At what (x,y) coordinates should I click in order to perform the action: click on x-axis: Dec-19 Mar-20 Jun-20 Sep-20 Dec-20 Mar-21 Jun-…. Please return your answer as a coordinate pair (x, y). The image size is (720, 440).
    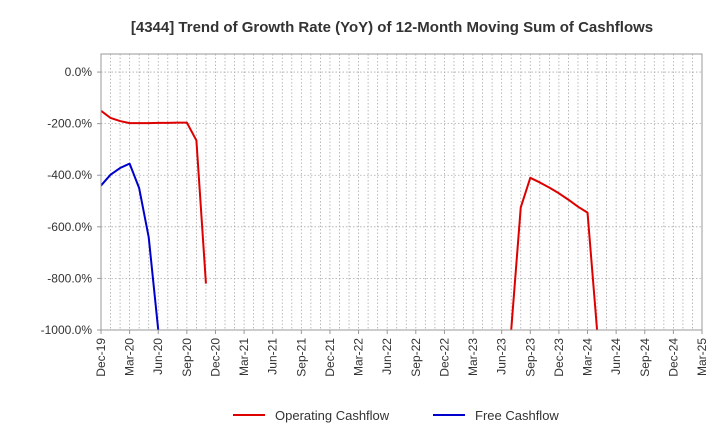
    Looking at the image, I should click on (401, 353).